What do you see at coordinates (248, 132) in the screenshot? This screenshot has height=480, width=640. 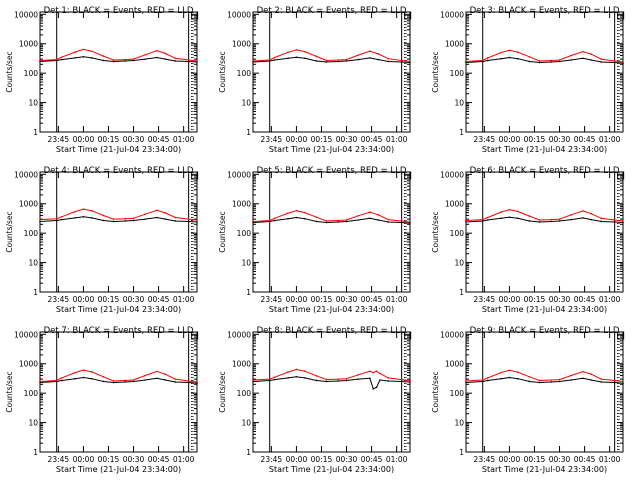 I see `y-tick-label: 1` at bounding box center [248, 132].